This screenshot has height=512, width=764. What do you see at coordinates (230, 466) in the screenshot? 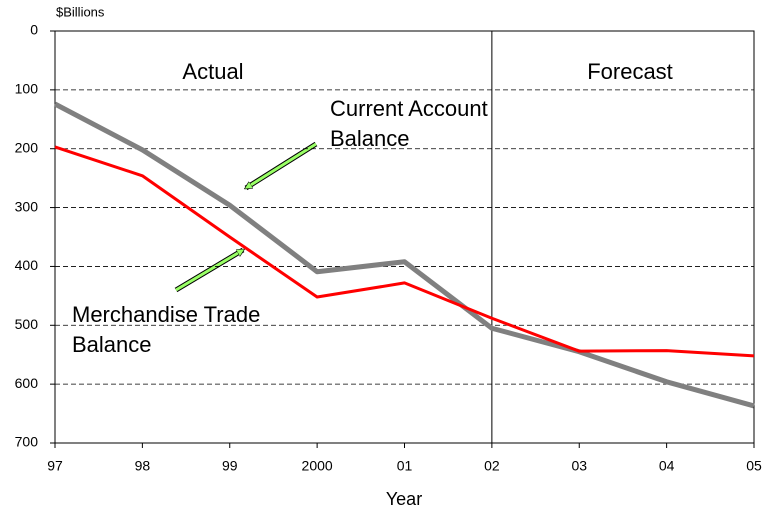
I see `x-tick-label: 99` at bounding box center [230, 466].